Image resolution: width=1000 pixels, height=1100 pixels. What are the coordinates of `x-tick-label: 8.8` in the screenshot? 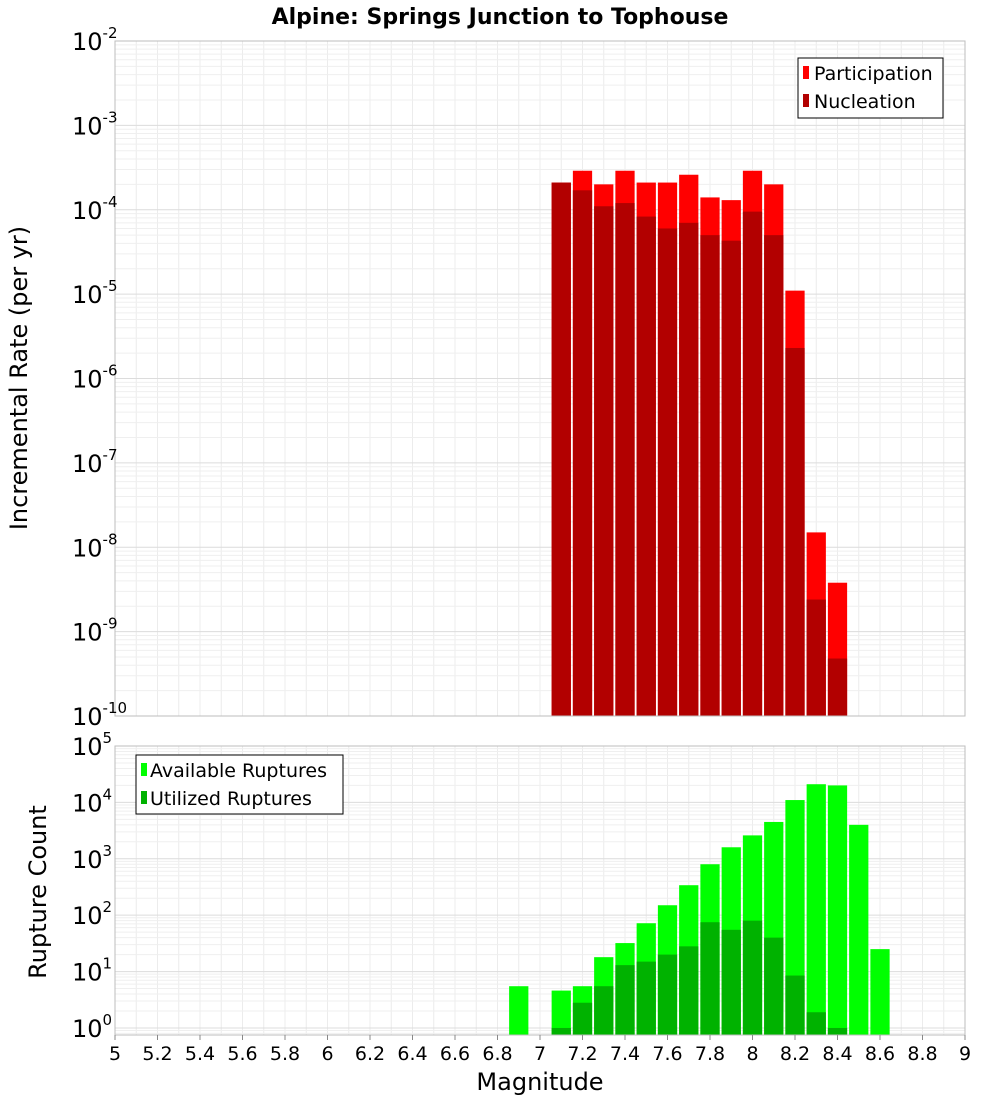 It's located at (922, 1054).